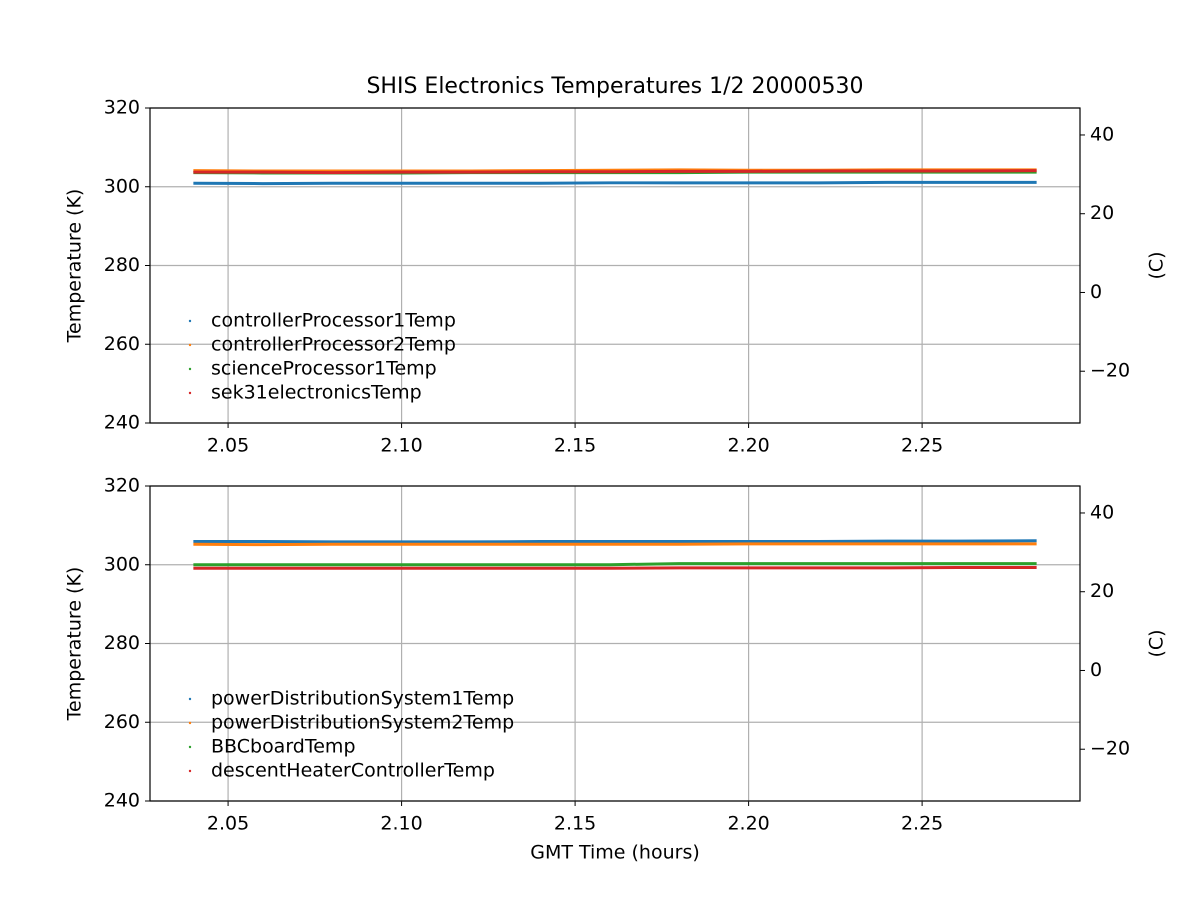 Image resolution: width=1200 pixels, height=900 pixels. Describe the element at coordinates (353, 771) in the screenshot. I see `legend-label: descentHeaterControllerTemp` at that location.